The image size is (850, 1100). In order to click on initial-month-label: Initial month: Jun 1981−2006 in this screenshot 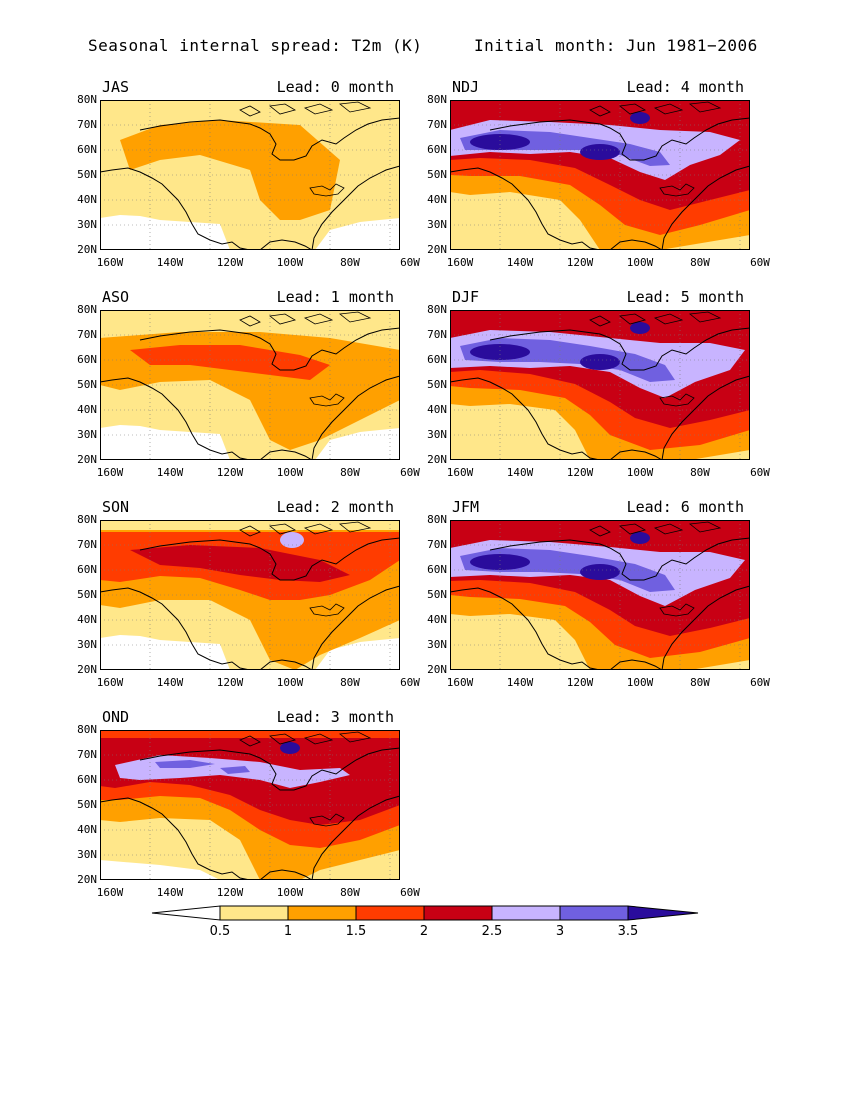, I will do `click(616, 45)`.